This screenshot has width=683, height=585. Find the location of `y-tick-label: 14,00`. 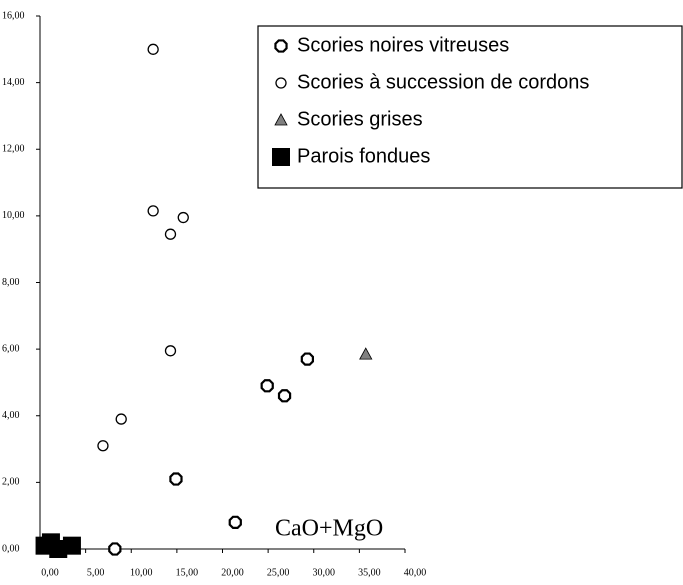

y-tick-label: 14,00 is located at coordinates (13, 82).